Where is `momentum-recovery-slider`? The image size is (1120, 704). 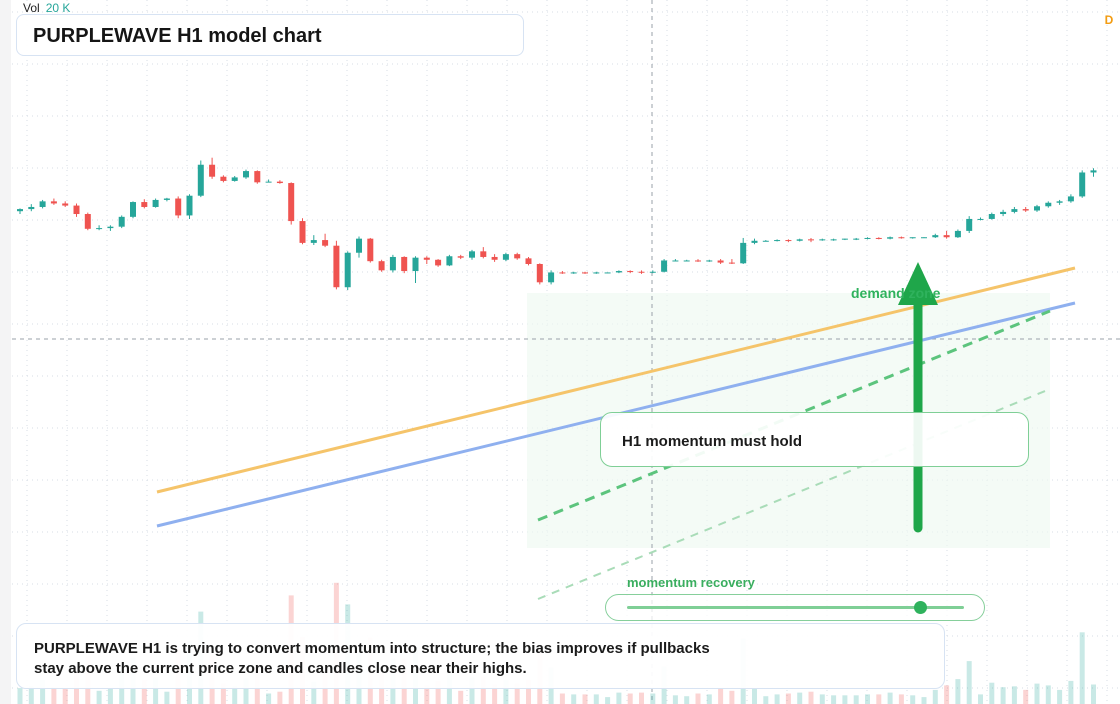
momentum-recovery-slider is located at coordinates (795, 607).